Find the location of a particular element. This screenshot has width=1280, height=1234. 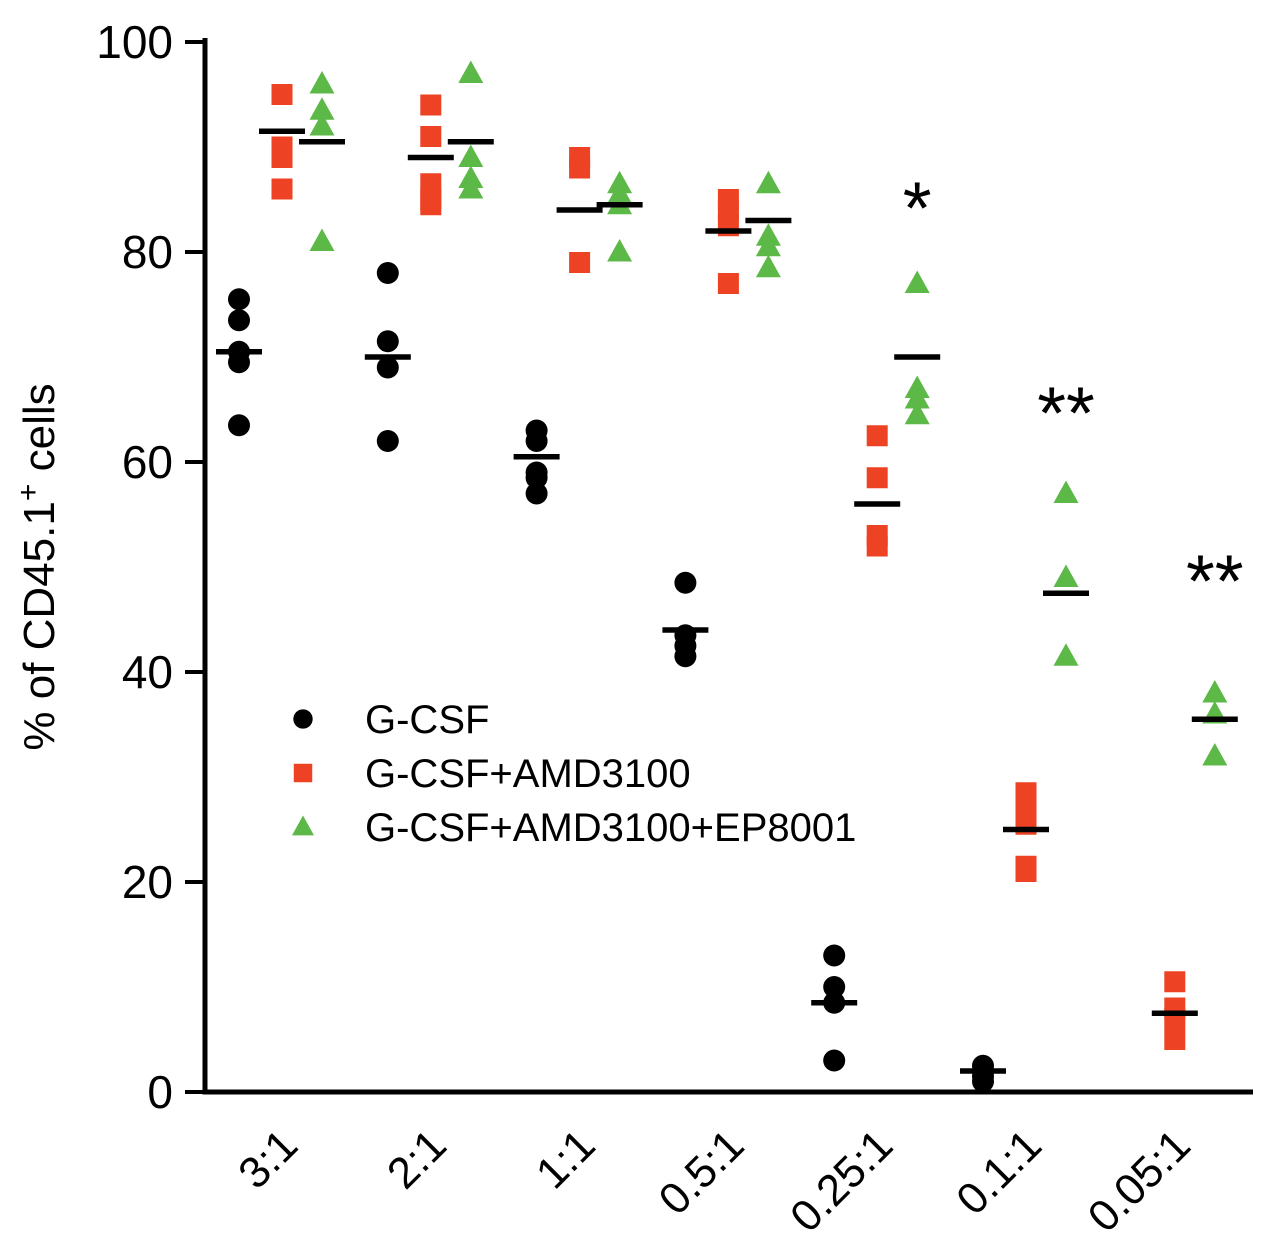

legend-label-g-csf-amd3100-ep8001: G-CSF+AMD3100+EP8001 is located at coordinates (610, 828).